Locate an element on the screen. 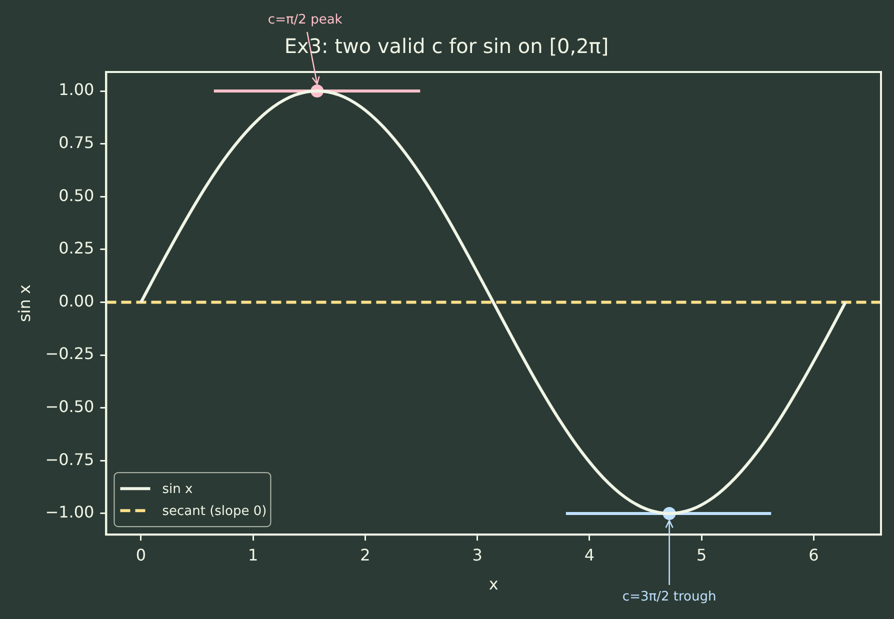 The width and height of the screenshot is (894, 619). x-tick-label: 5 is located at coordinates (701, 554).